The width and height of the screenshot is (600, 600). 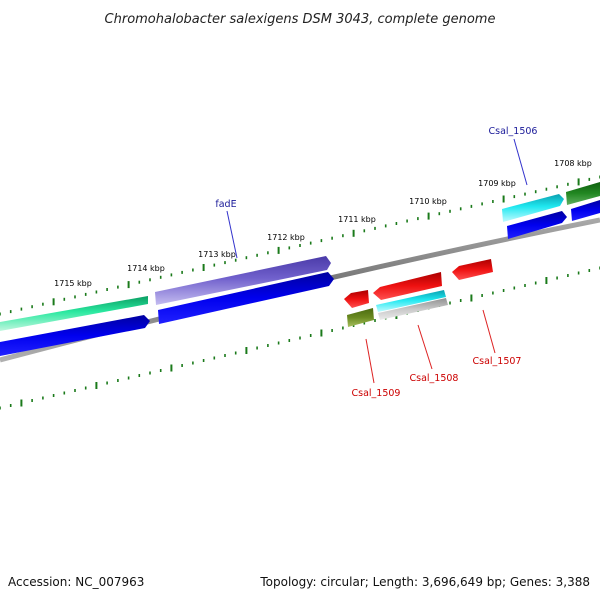 I want to click on gene-feature-fade, so click(x=243, y=280).